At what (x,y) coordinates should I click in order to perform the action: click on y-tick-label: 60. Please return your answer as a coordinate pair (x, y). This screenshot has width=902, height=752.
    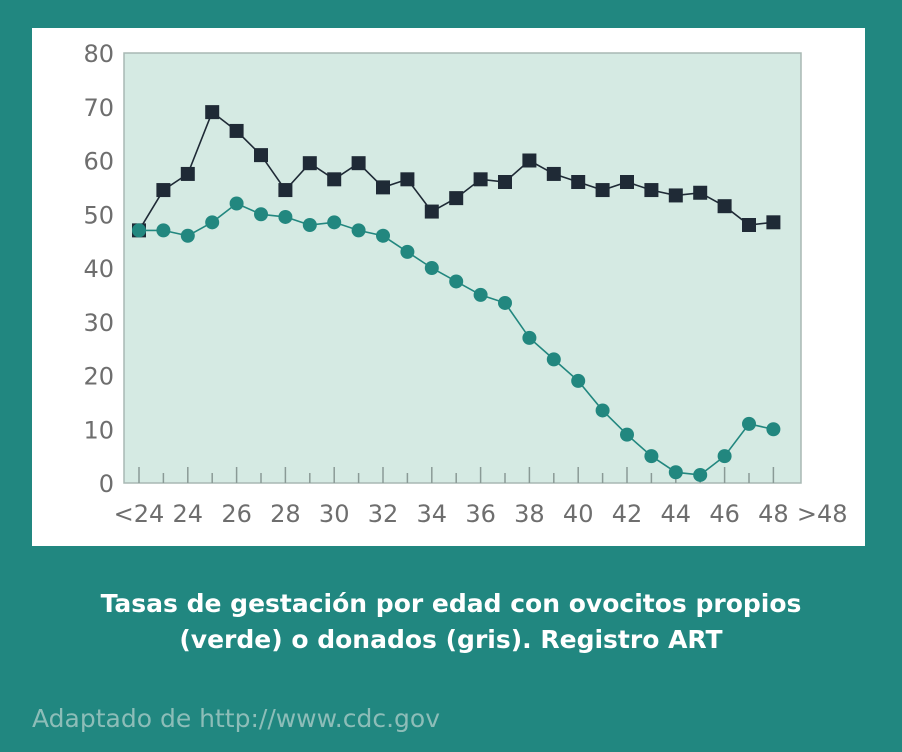
    Looking at the image, I should click on (98, 162).